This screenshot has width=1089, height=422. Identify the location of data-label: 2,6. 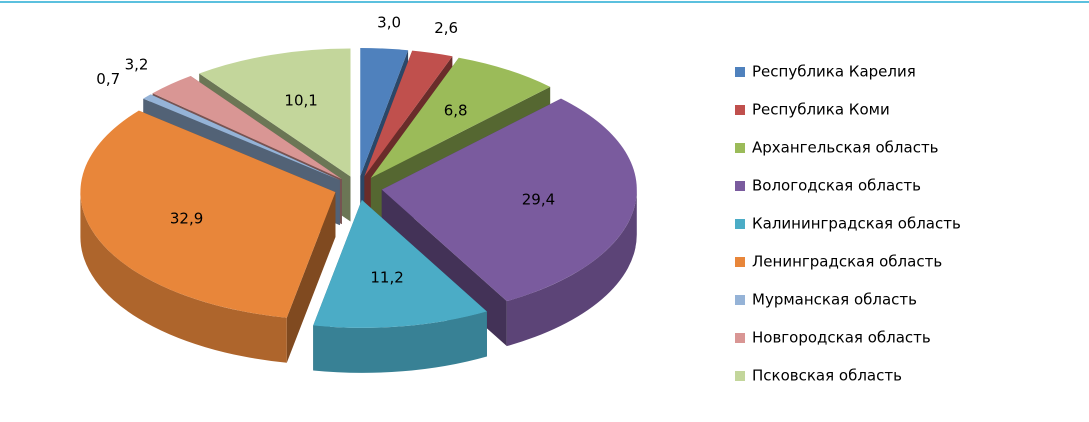
(446, 28).